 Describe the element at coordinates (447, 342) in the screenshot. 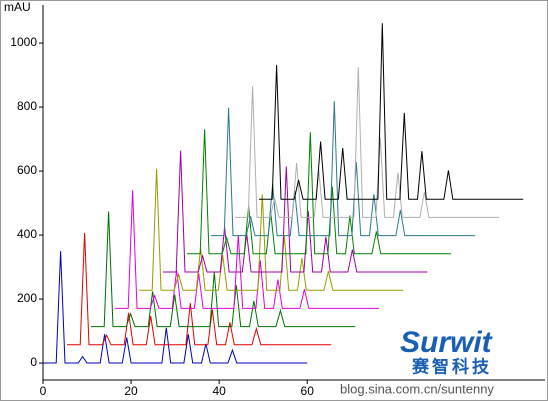

I see `logo: Surwit` at that location.